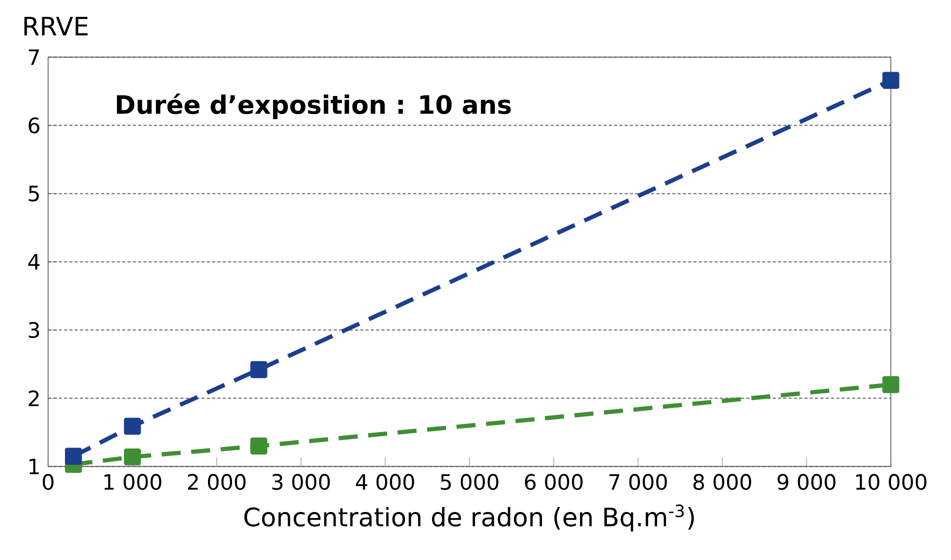  I want to click on y-tick-label: 1, so click(34, 466).